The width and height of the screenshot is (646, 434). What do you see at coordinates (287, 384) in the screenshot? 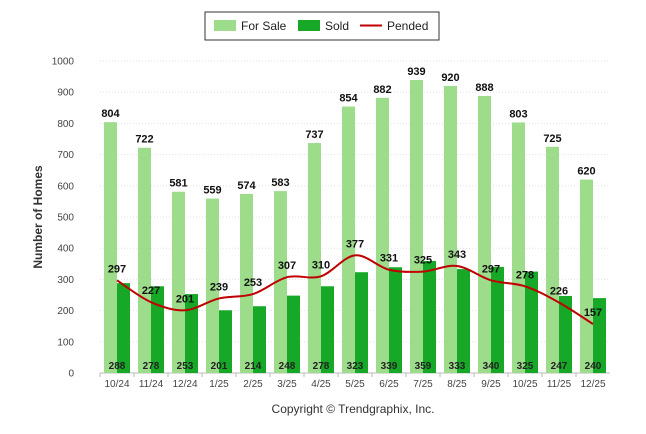
I see `x-tick-label: 3/25` at bounding box center [287, 384].